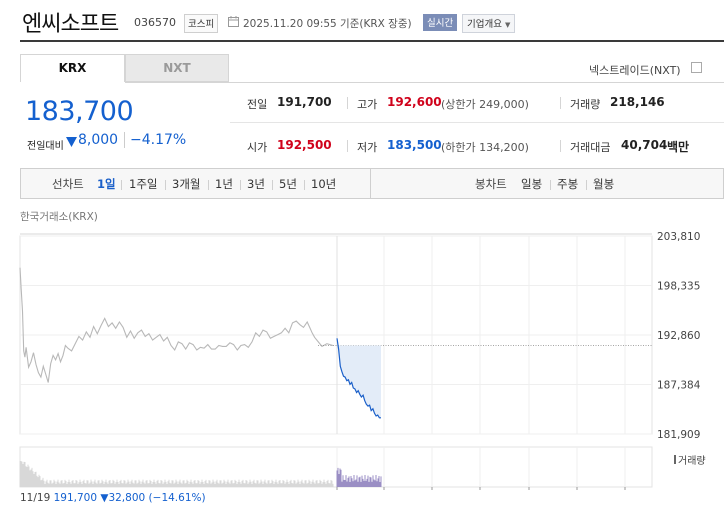 This screenshot has width=724, height=521. What do you see at coordinates (508, 25) in the screenshot?
I see `dropdown-arrow-icon: ▼` at bounding box center [508, 25].